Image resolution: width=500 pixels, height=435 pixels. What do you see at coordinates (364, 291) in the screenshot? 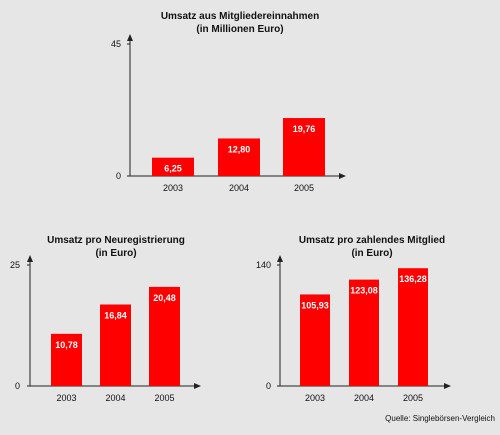
I see `bar-value-label: 123,08` at bounding box center [364, 291].